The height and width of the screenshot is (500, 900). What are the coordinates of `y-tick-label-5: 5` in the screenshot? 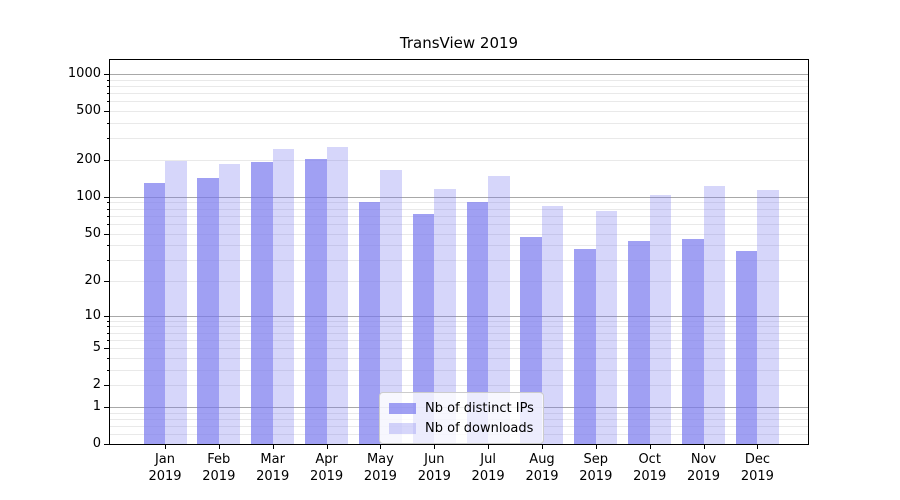 It's located at (96, 348).